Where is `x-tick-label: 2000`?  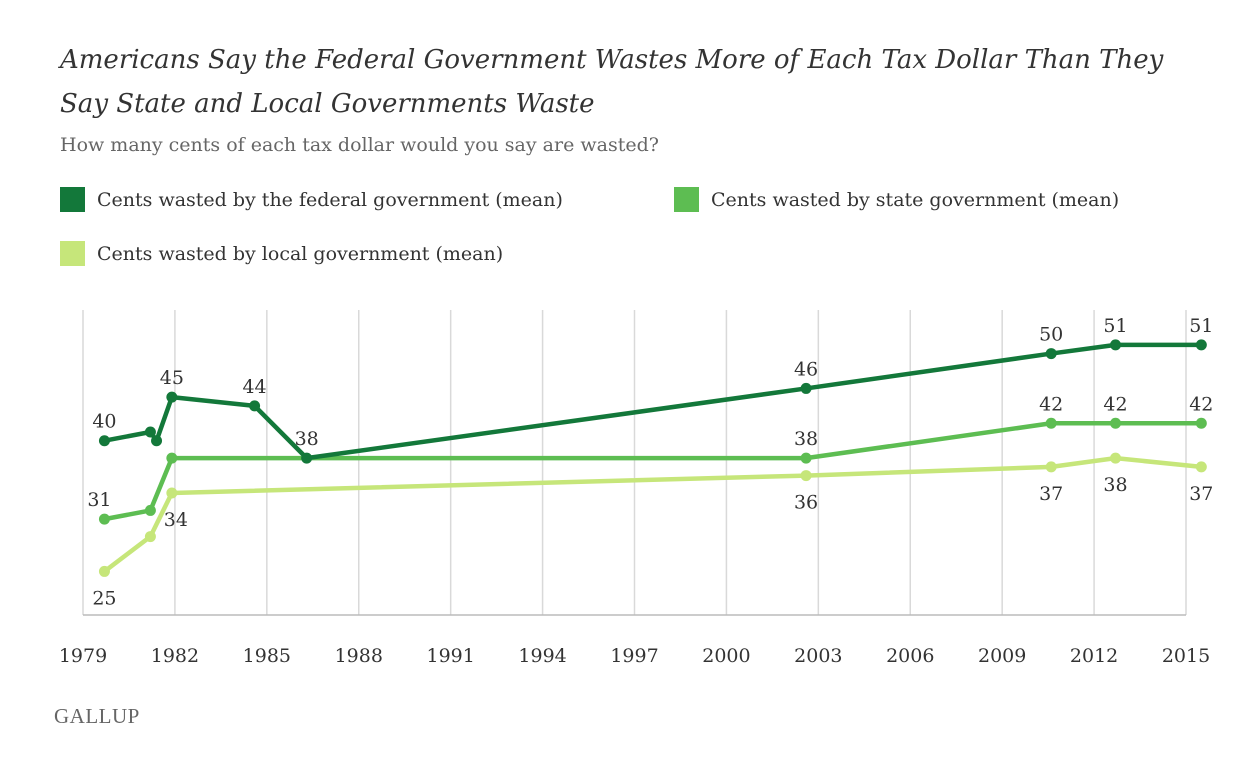
x-tick-label: 2000 is located at coordinates (726, 656).